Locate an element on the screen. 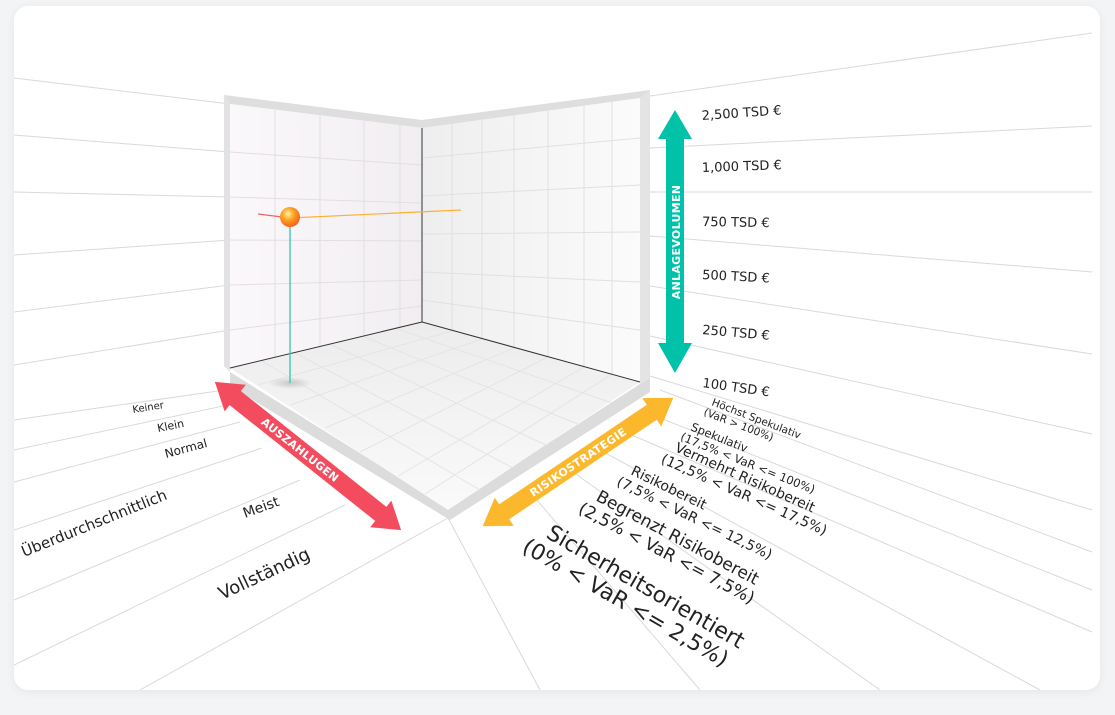 Image resolution: width=1115 pixels, height=715 pixels. payout-label: Vollständig is located at coordinates (264, 574).